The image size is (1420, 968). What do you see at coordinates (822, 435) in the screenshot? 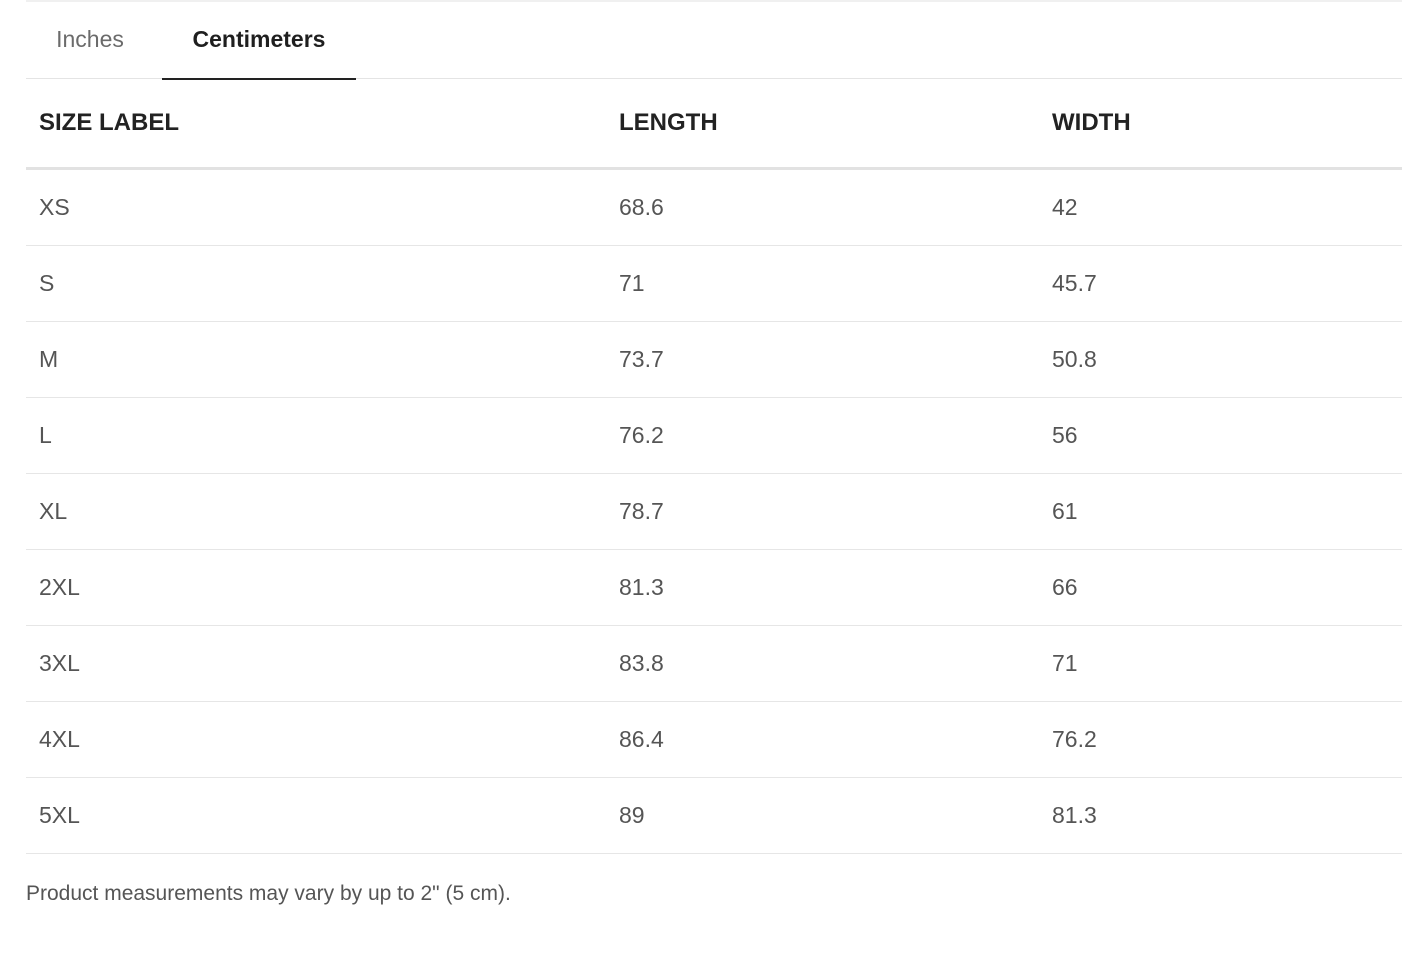
I see `cell-length: 76.2` at bounding box center [822, 435].